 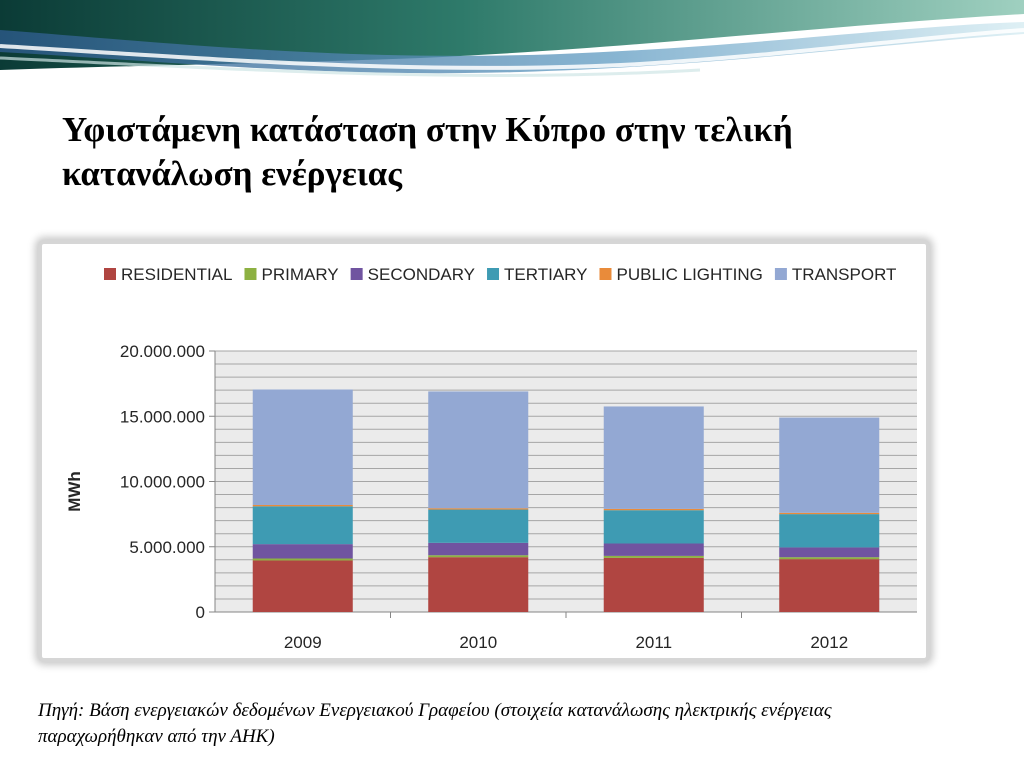 I want to click on bar-segment-tertiary-2009, so click(x=302, y=525).